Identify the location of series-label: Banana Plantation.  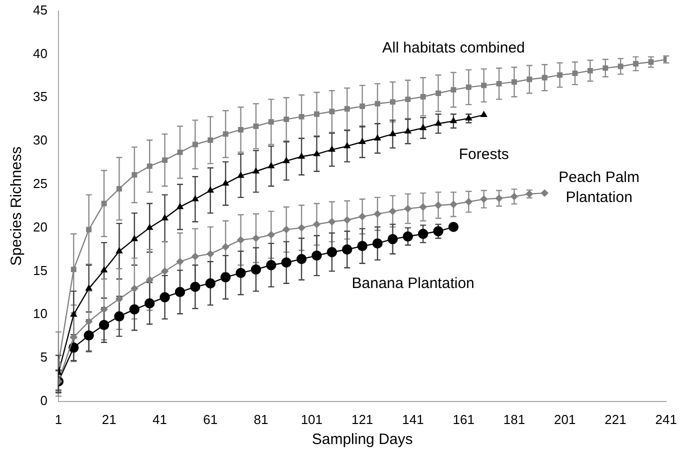
(413, 283).